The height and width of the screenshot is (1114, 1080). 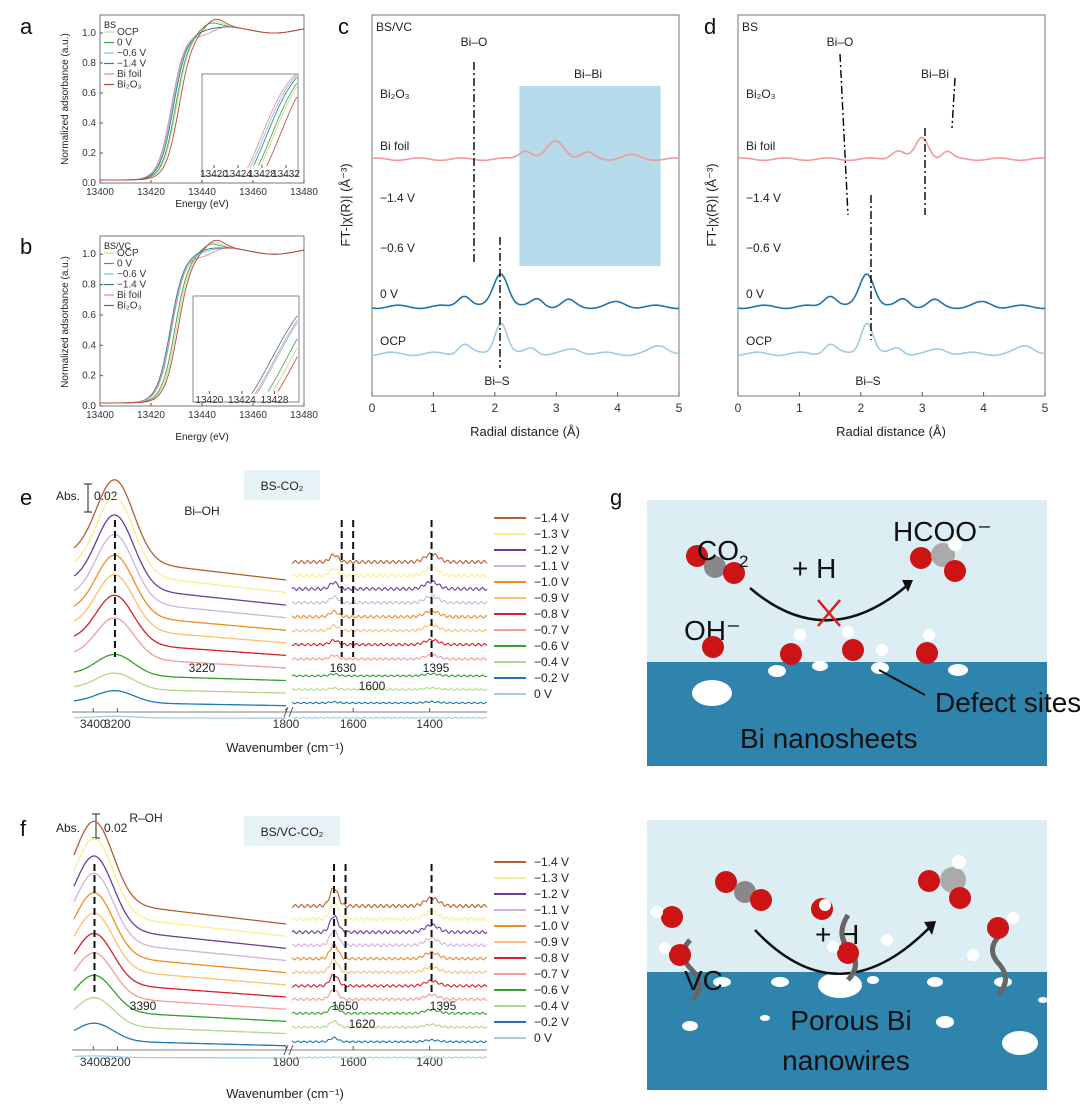 I want to click on x-axis-label-d: Radial distance (Å), so click(x=891, y=431).